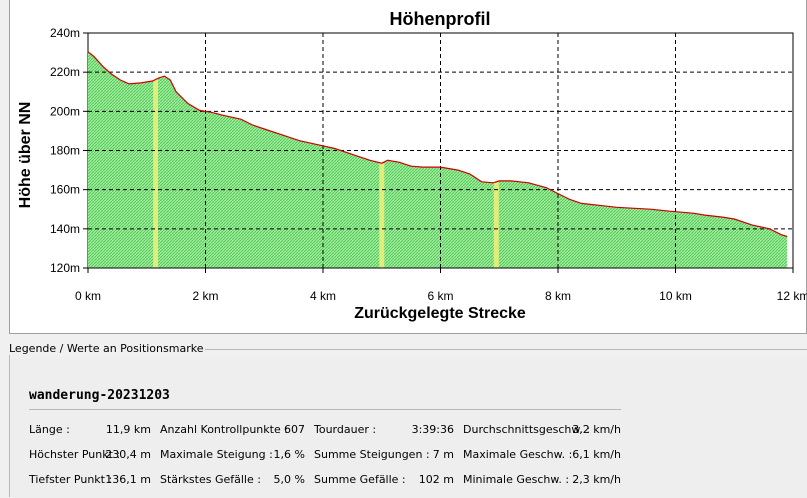 The height and width of the screenshot is (498, 807). Describe the element at coordinates (345, 429) in the screenshot. I see `stat-label: Tourdauer :` at that location.